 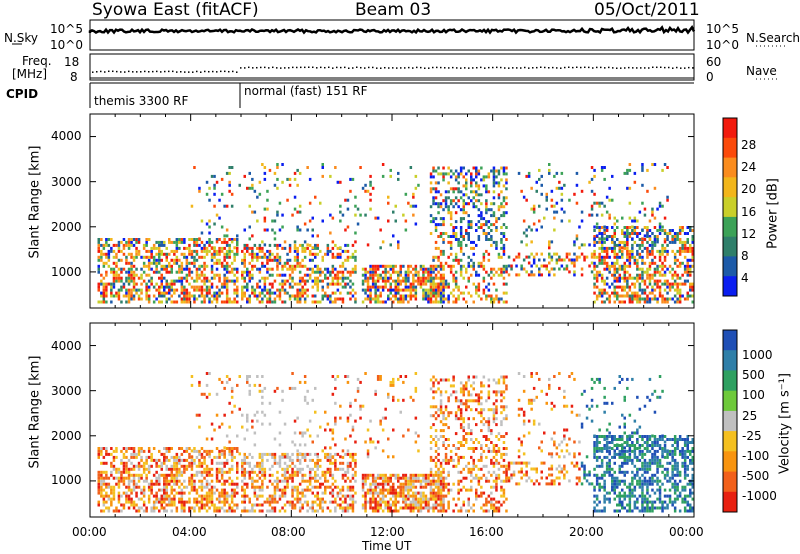 What do you see at coordinates (722, 45) in the screenshot?
I see `nsearch-tick-bottom: 10^0` at bounding box center [722, 45].